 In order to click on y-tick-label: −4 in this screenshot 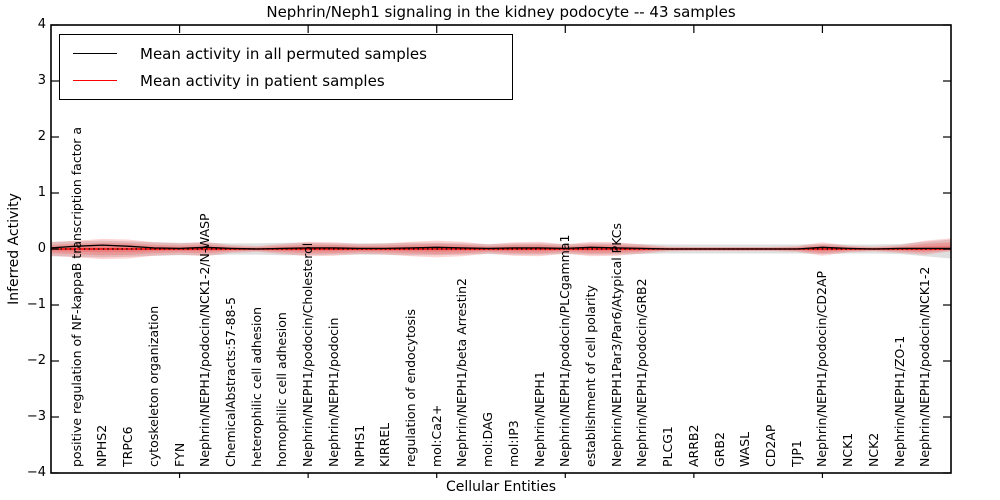, I will do `click(36, 472)`.